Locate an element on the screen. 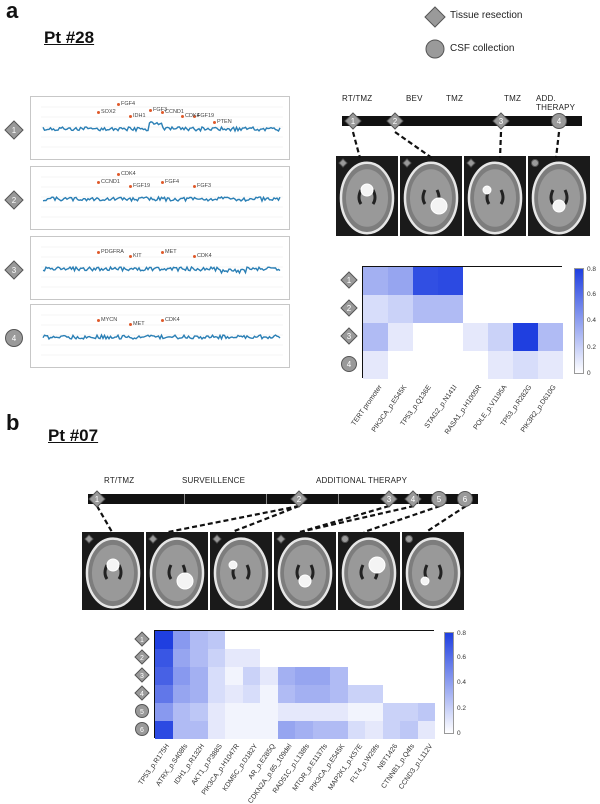 This screenshot has height=804, width=600. heatmap-row-marker-1: 1 is located at coordinates (142, 639).